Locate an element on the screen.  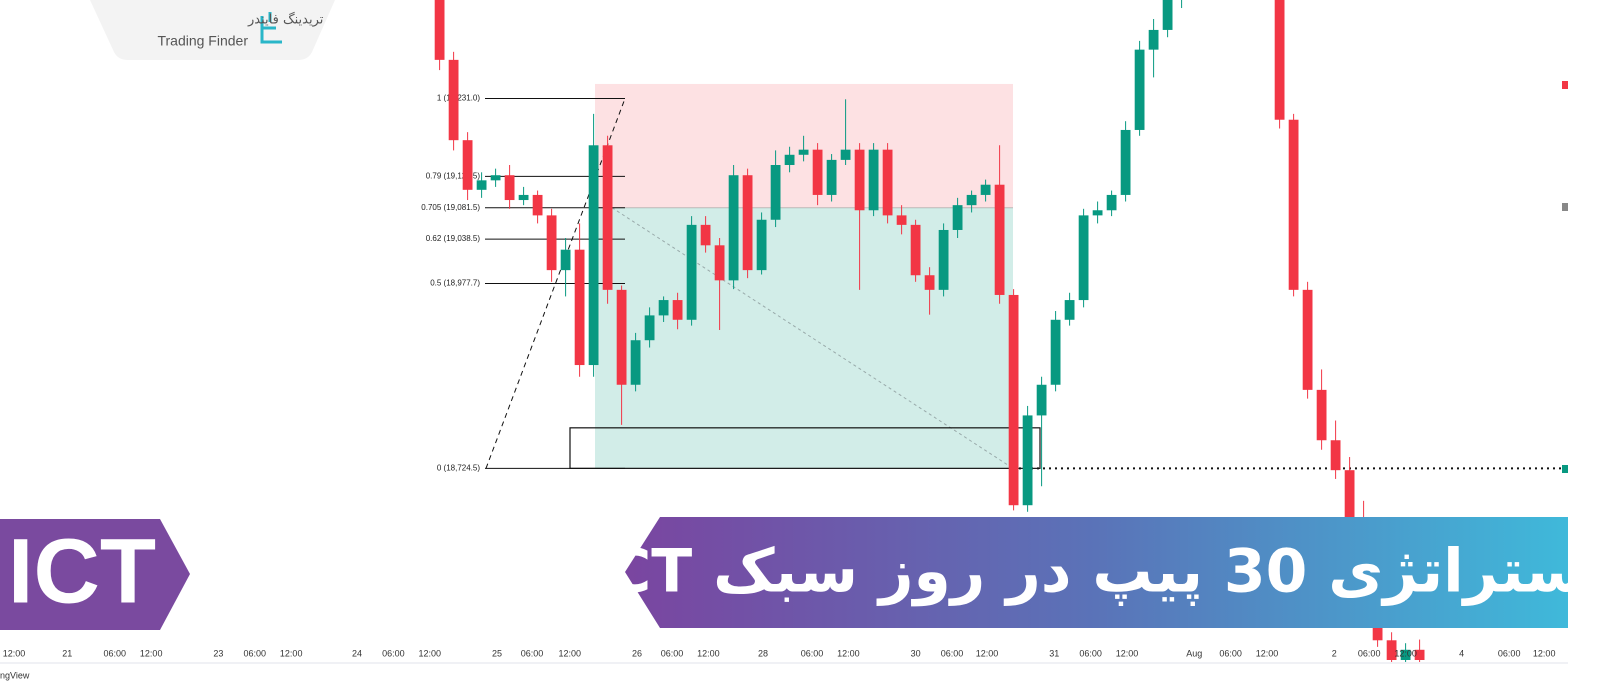
x-tick-label: 21 is located at coordinates (67, 653).